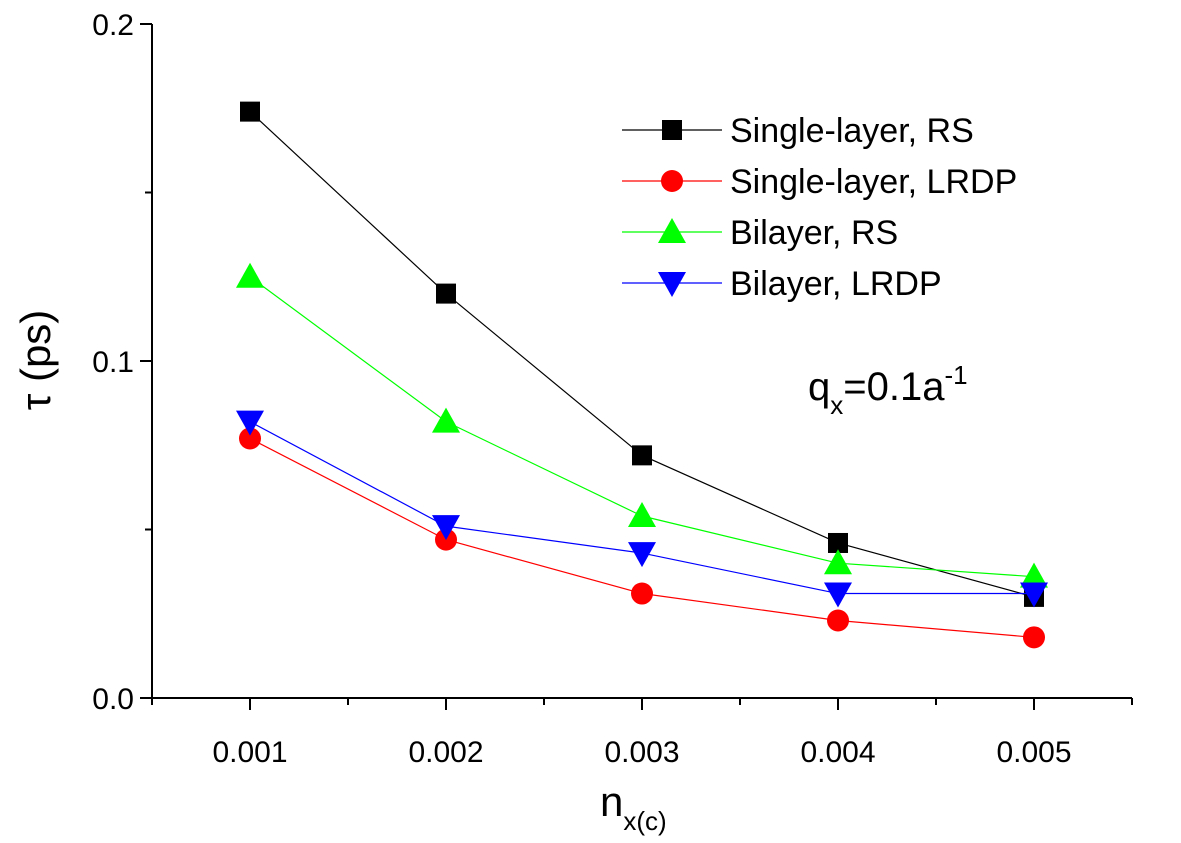 This screenshot has height=843, width=1181. Describe the element at coordinates (113, 25) in the screenshot. I see `y-tick-label: 0.2` at that location.